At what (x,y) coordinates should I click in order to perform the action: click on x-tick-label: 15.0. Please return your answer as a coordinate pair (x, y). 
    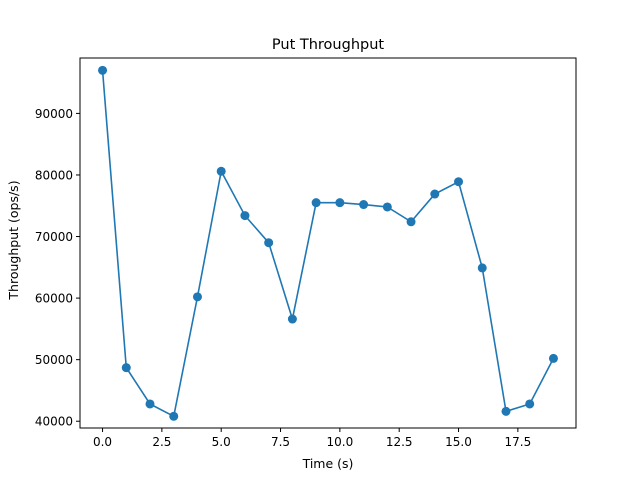
    Looking at the image, I should click on (458, 442).